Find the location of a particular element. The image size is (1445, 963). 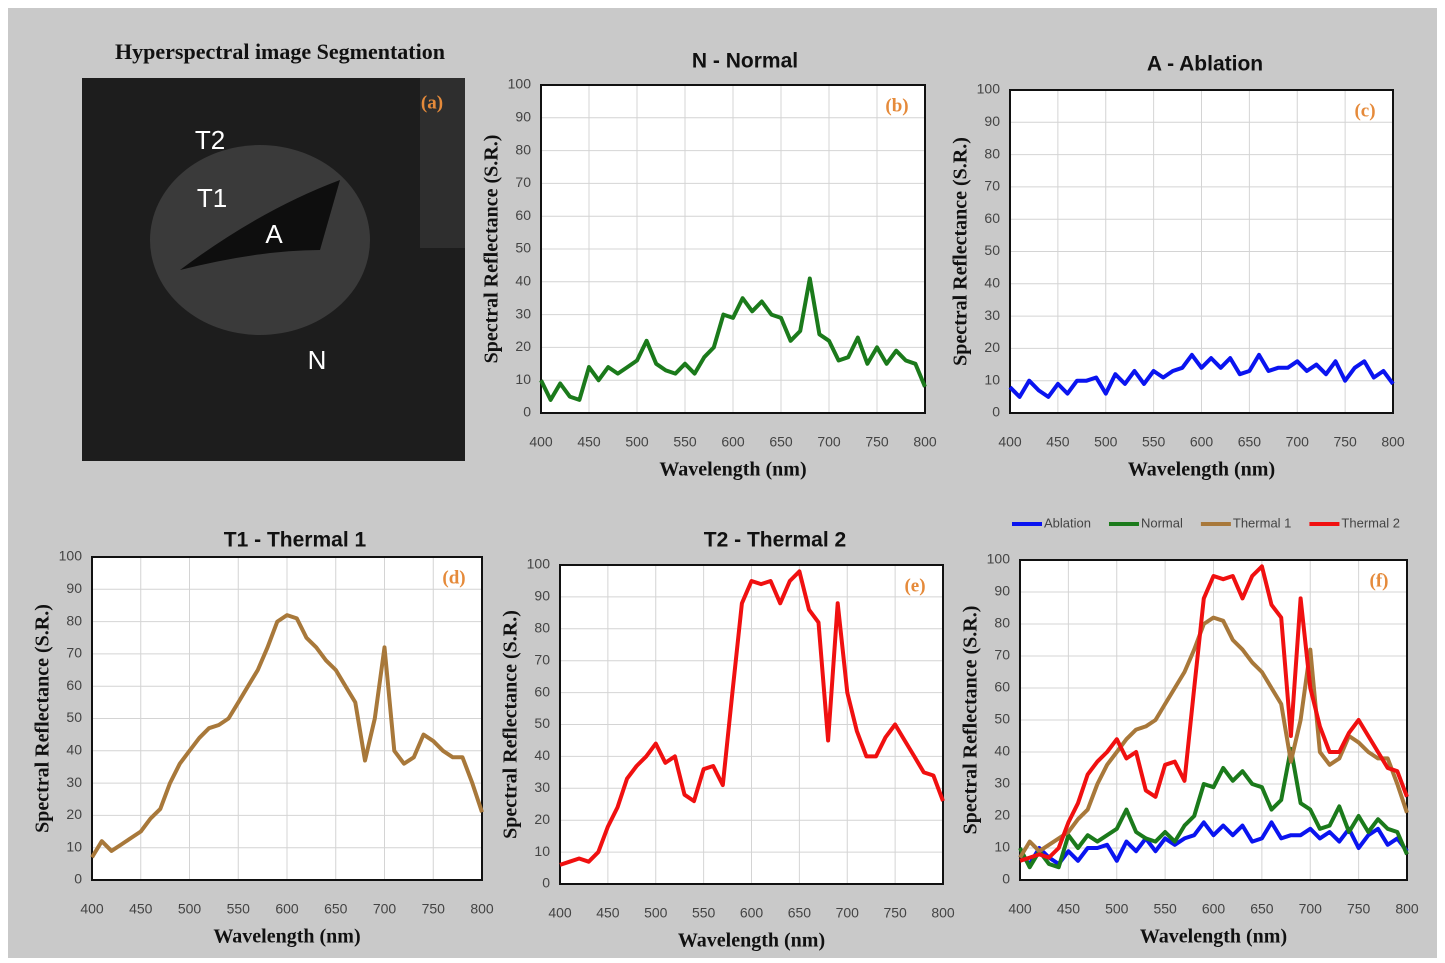

legend-label: Normal is located at coordinates (1162, 522).